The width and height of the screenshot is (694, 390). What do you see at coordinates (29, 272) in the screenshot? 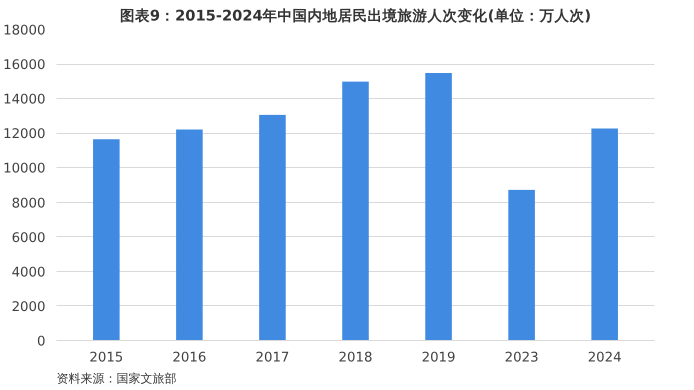
I see `y-tick-label: 4000` at bounding box center [29, 272].